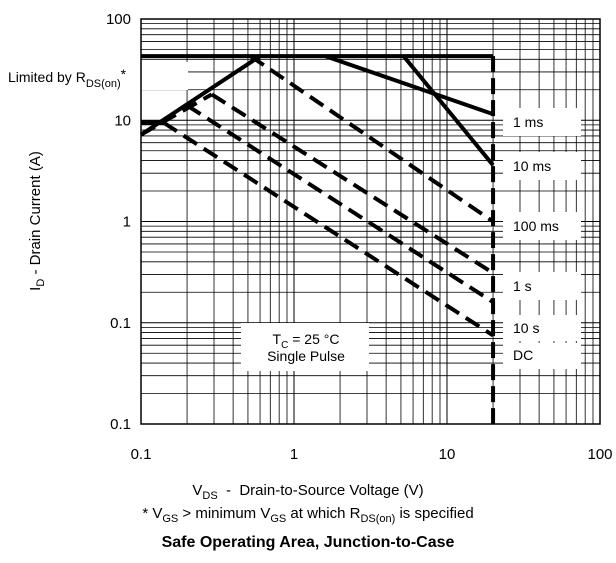 This screenshot has height=563, width=616. Describe the element at coordinates (306, 341) in the screenshot. I see `conditions-line-1: TC = 25 °C` at that location.